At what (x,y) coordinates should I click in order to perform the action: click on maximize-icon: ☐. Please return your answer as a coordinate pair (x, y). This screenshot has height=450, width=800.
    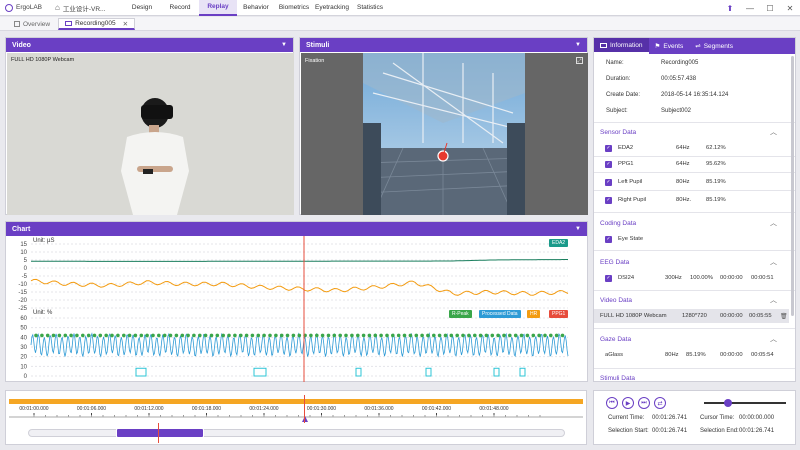
    Looking at the image, I should click on (770, 8).